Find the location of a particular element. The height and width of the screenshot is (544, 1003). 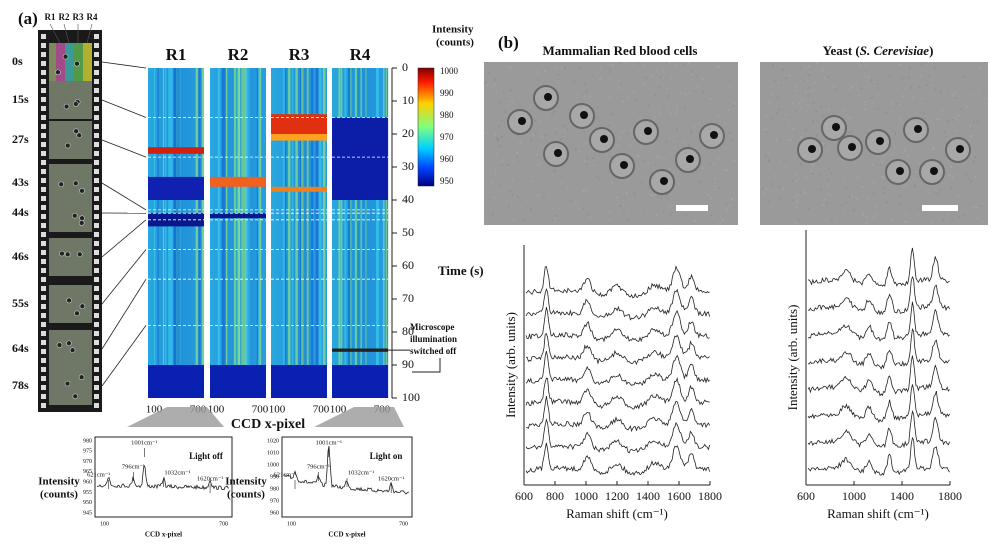

inset-y-tick: 960 is located at coordinates (274, 513).